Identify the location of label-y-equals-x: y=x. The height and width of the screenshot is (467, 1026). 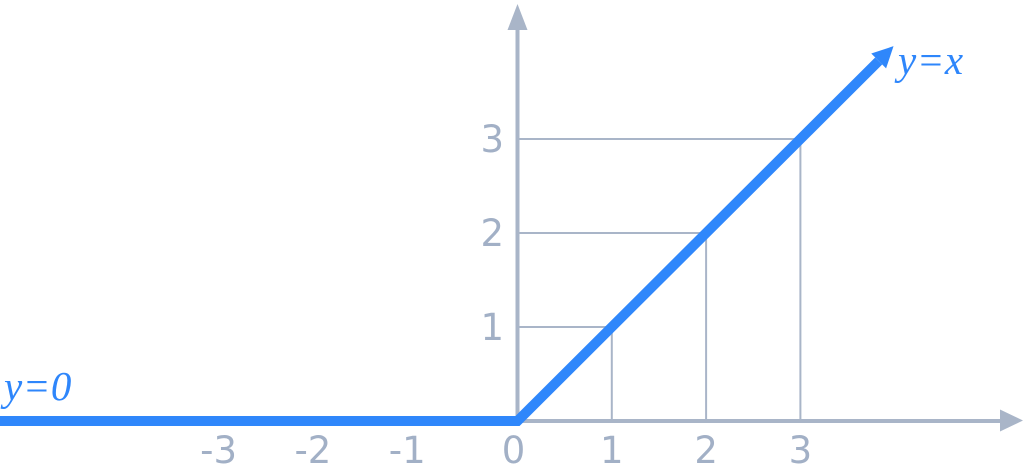
(931, 60).